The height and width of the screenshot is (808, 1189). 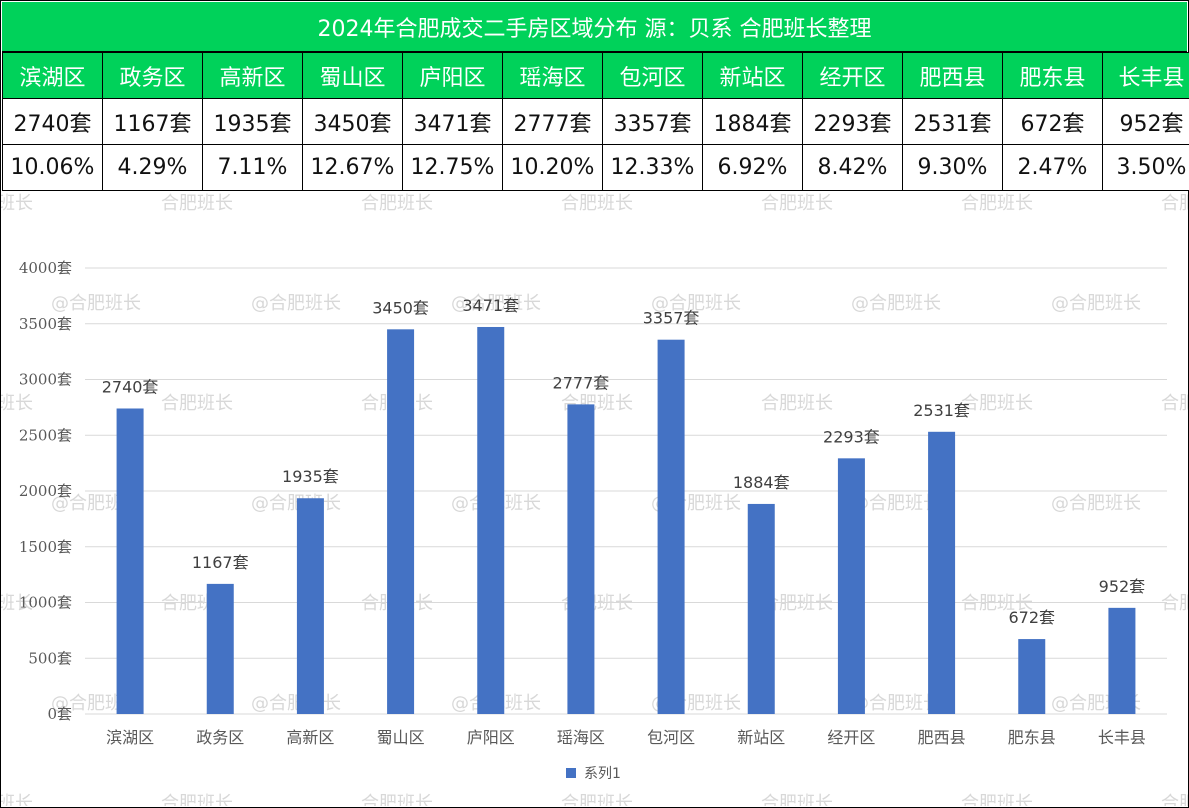 What do you see at coordinates (45, 491) in the screenshot?
I see `y-tick-label: 2000套` at bounding box center [45, 491].